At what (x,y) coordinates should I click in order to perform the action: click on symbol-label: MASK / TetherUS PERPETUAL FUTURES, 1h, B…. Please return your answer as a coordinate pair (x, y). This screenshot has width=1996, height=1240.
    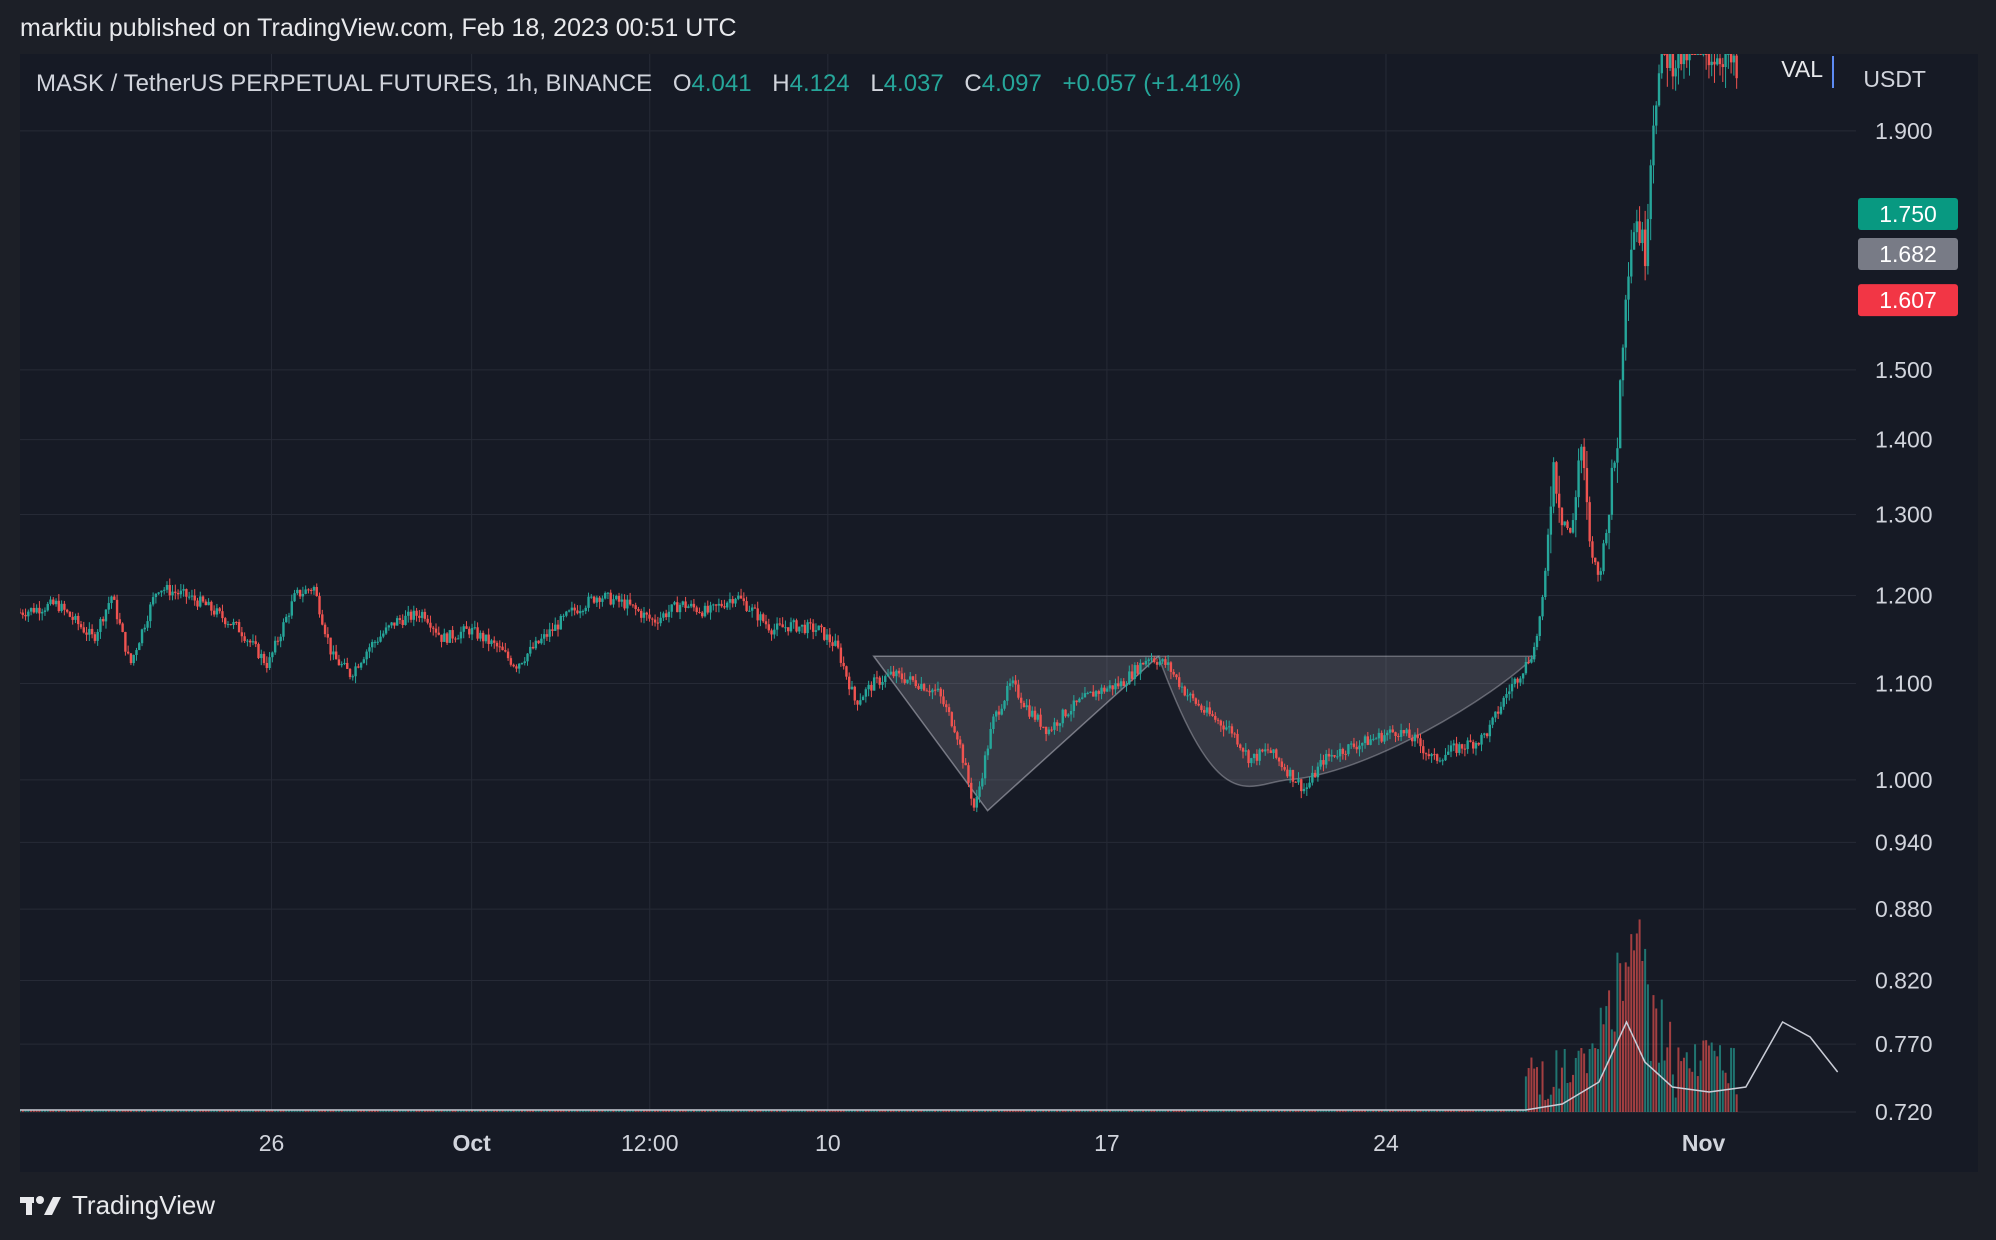
    Looking at the image, I should click on (344, 83).